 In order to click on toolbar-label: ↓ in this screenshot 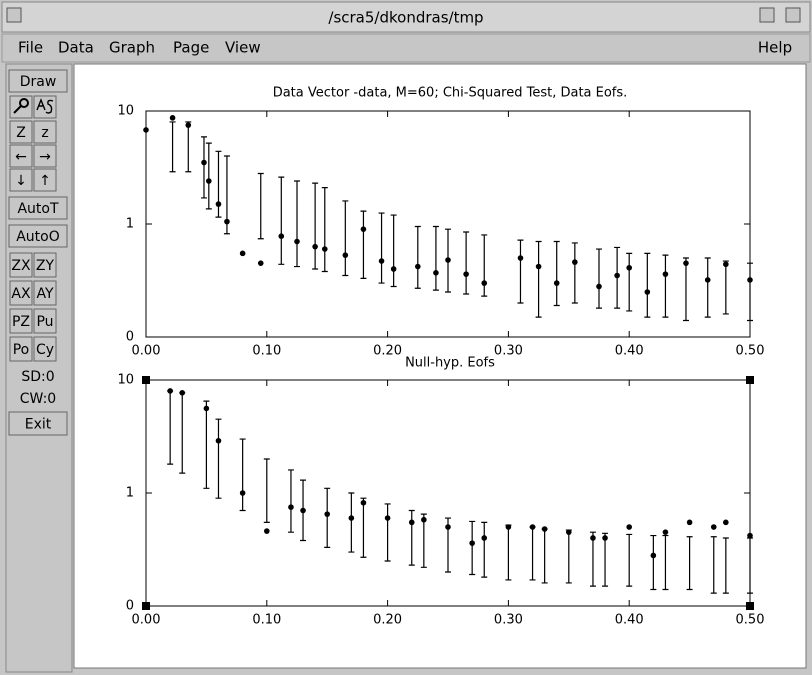, I will do `click(21, 181)`.